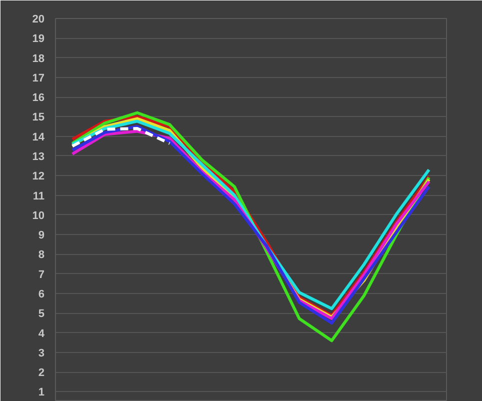 The width and height of the screenshot is (482, 401). I want to click on y-tick-label: 1, so click(41, 392).